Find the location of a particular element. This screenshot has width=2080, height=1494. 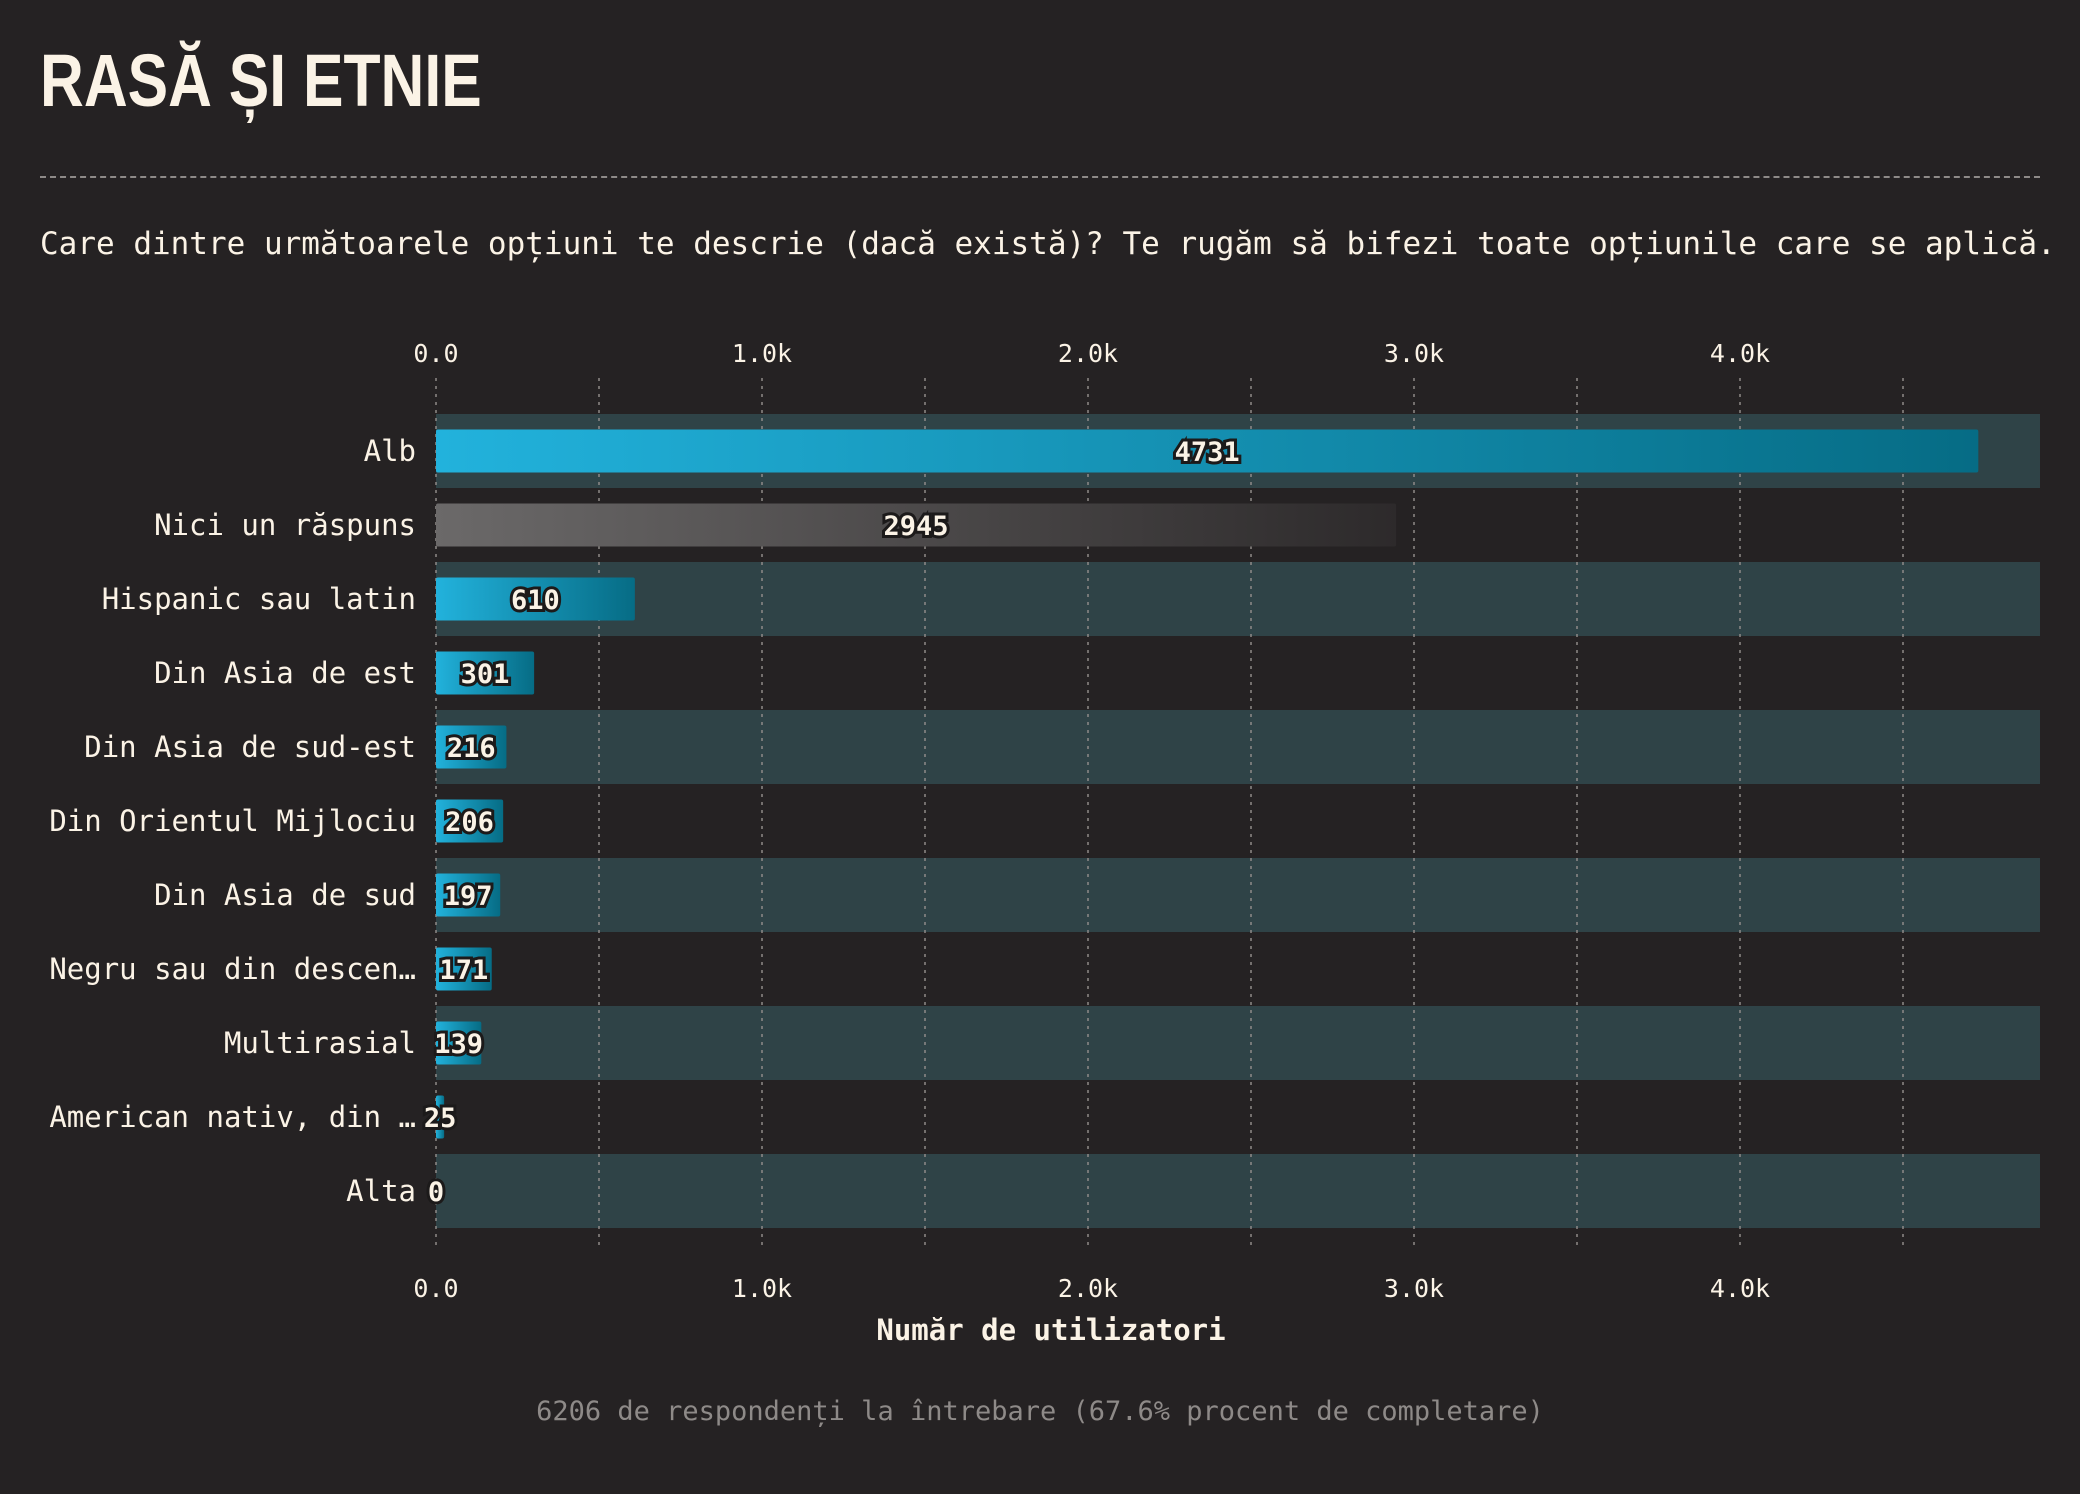

x-axis-title: Număr de utilizatori is located at coordinates (1050, 1330).